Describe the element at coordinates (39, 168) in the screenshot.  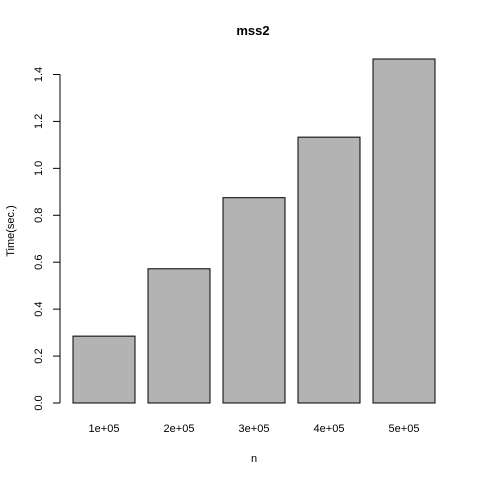
I see `y-tick-label: 1.0` at that location.